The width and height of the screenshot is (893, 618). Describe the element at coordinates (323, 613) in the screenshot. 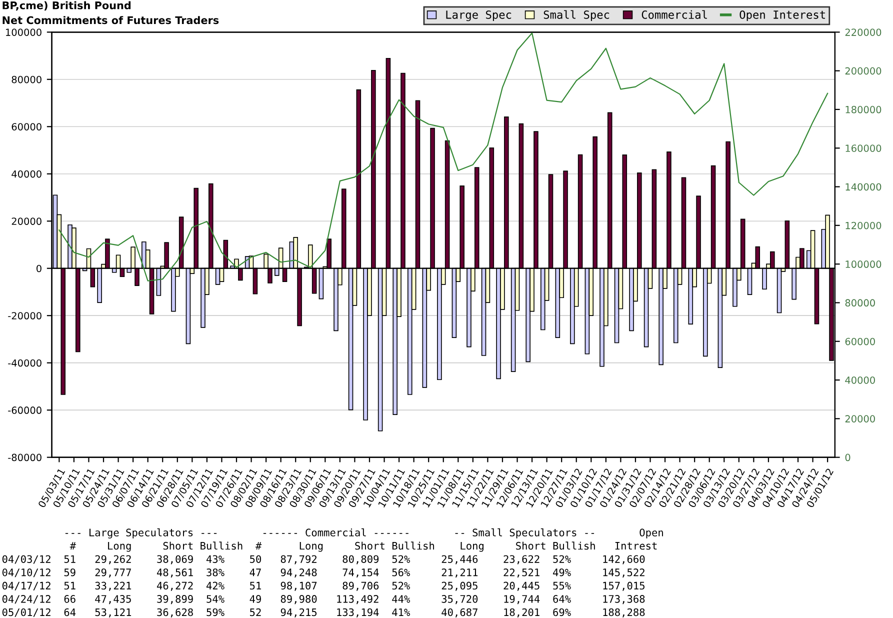

I see `text: 05/01/12 64 53,121 36,628 59% 52 94,215 133,194 41% 40,687 18,201 69% 188,288` at that location.